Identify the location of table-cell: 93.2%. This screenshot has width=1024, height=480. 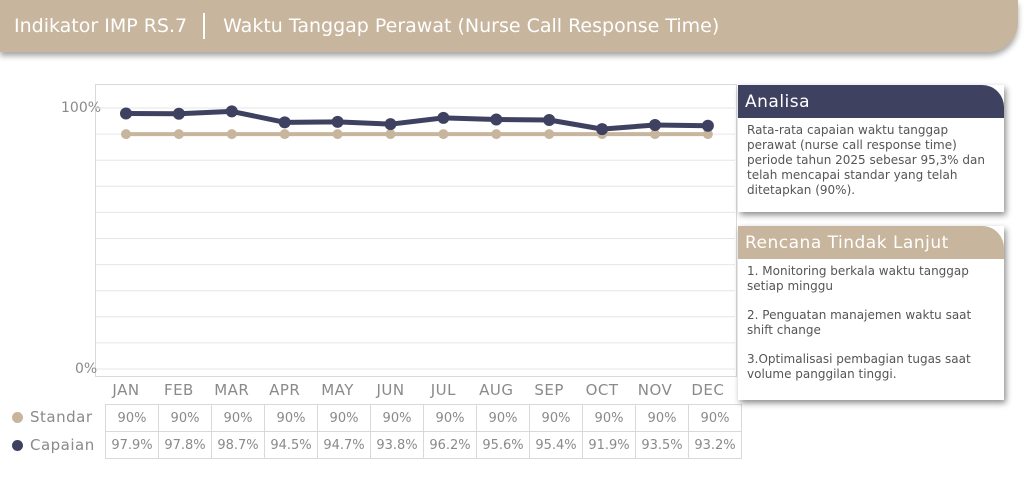
(715, 445).